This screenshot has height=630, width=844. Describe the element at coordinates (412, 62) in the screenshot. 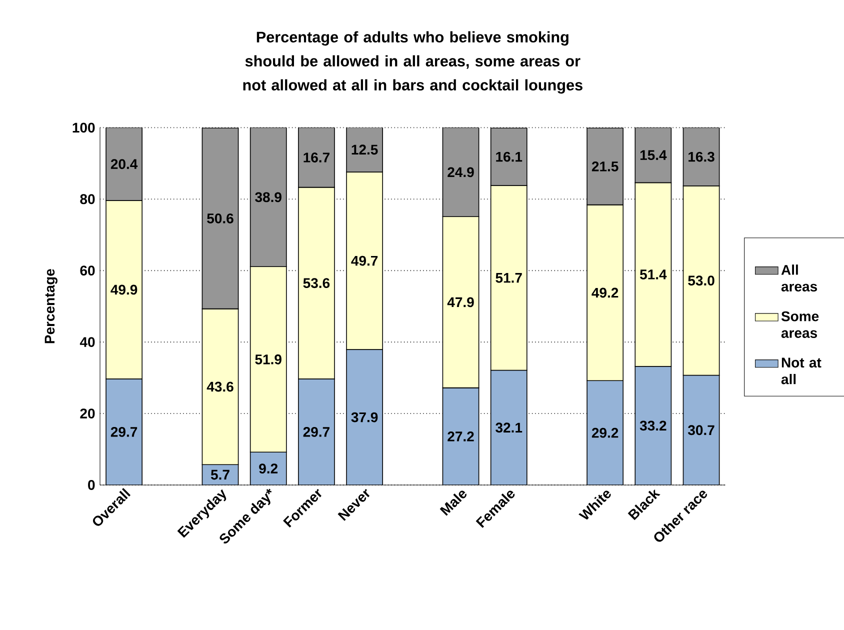

I see `chart-title: Percentage of adults who believe smoking should be allowed in all areas, some areas or not allowed at all in bars and cocktail lounges` at that location.